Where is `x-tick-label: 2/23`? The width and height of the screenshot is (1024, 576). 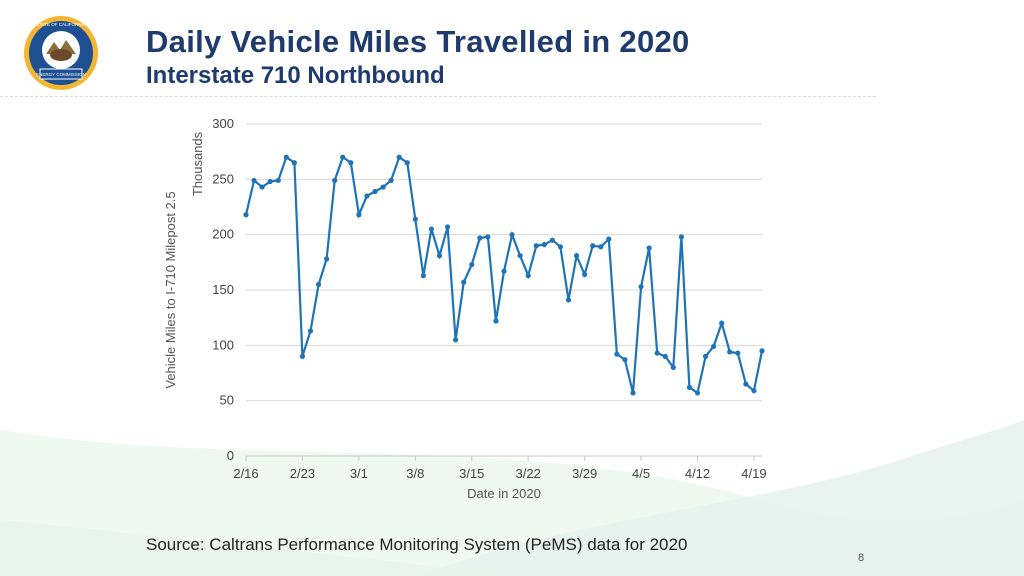 x-tick-label: 2/23 is located at coordinates (302, 473).